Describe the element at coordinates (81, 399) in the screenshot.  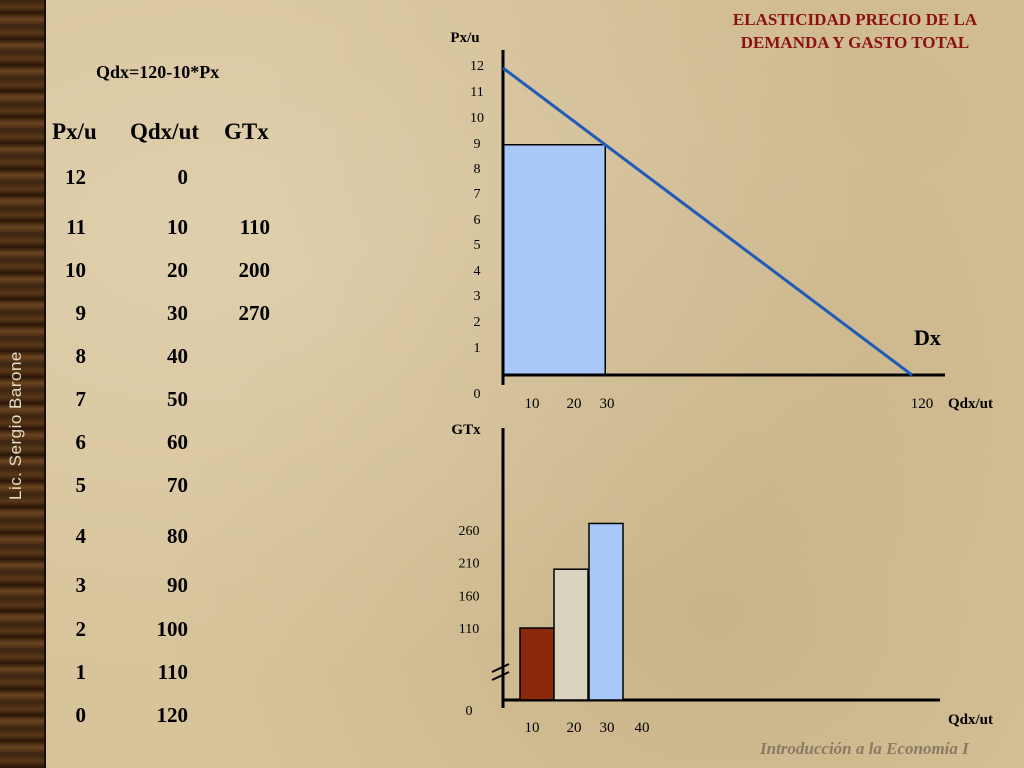
I see `price-cell: 7` at that location.